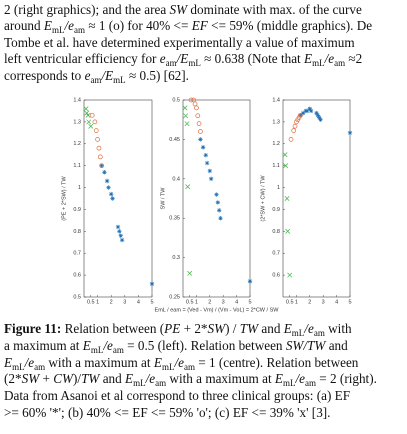 The height and width of the screenshot is (434, 407). What do you see at coordinates (204, 76) in the screenshot?
I see `text-line: corresponds to eam/EmL ≈ 0.5) [62].` at bounding box center [204, 76].